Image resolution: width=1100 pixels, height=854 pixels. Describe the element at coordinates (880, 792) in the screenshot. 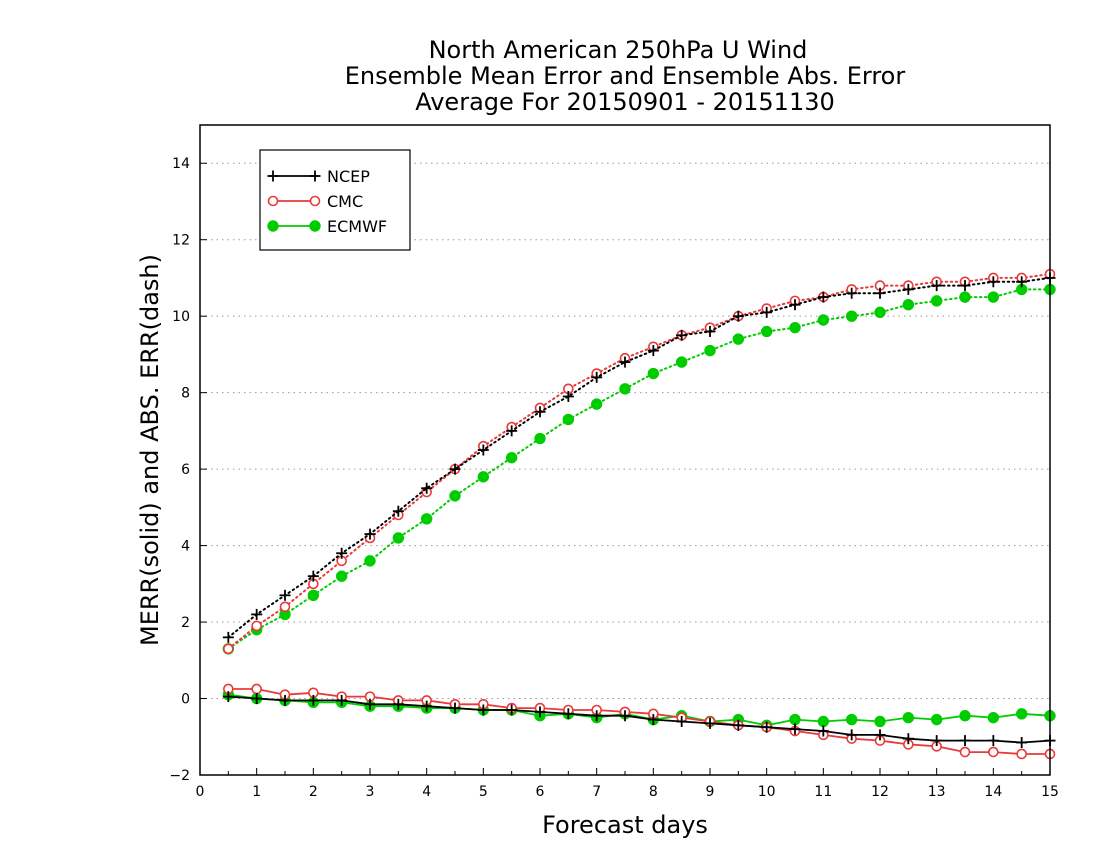

I see `x-tick-label: 12` at that location.